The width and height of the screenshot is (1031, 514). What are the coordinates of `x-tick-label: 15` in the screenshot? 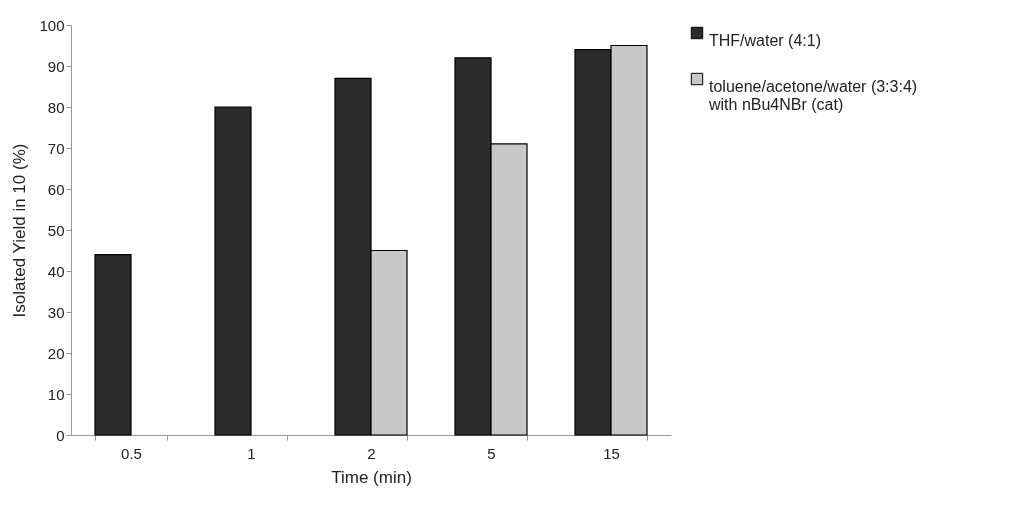 It's located at (611, 453).